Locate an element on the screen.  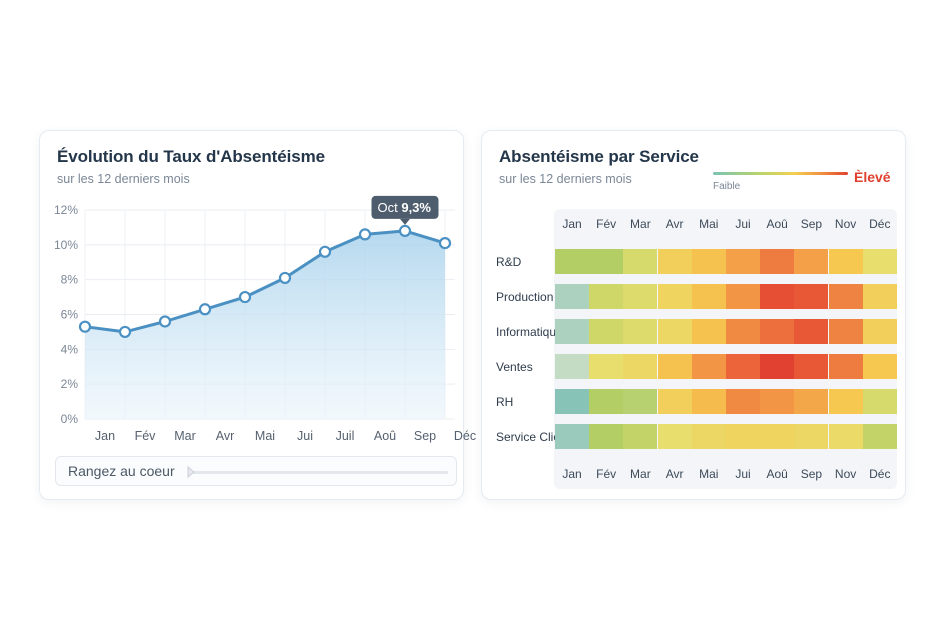
tooltip-label: Oct is located at coordinates (390, 207).